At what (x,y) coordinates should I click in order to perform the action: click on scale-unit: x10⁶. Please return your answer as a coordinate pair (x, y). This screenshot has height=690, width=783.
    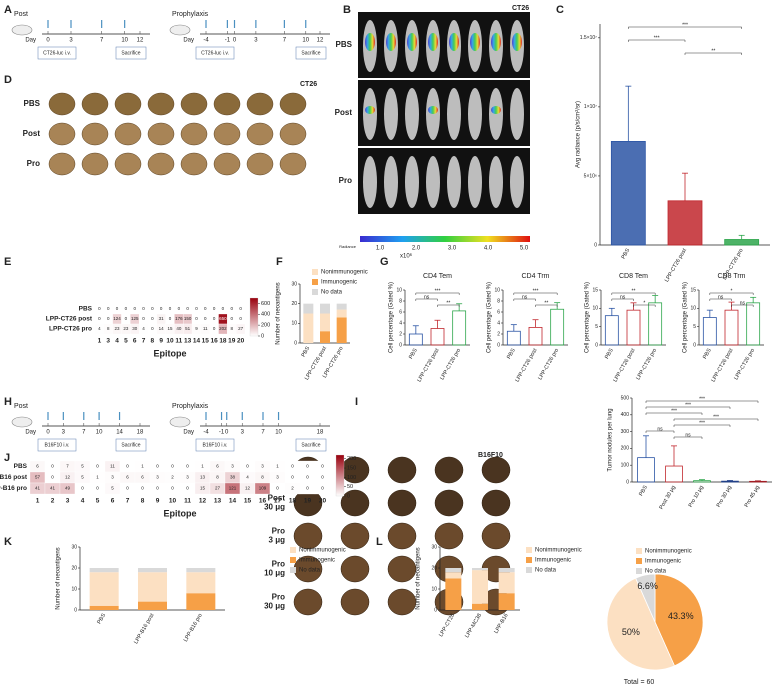
    Looking at the image, I should click on (406, 256).